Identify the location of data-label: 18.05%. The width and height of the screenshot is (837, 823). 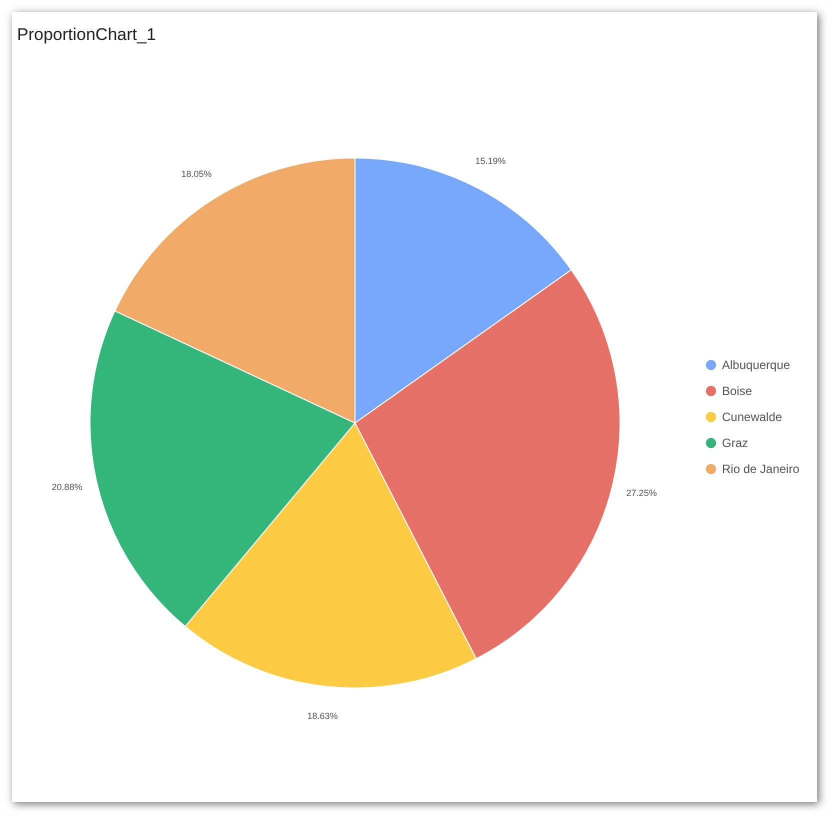
(196, 174).